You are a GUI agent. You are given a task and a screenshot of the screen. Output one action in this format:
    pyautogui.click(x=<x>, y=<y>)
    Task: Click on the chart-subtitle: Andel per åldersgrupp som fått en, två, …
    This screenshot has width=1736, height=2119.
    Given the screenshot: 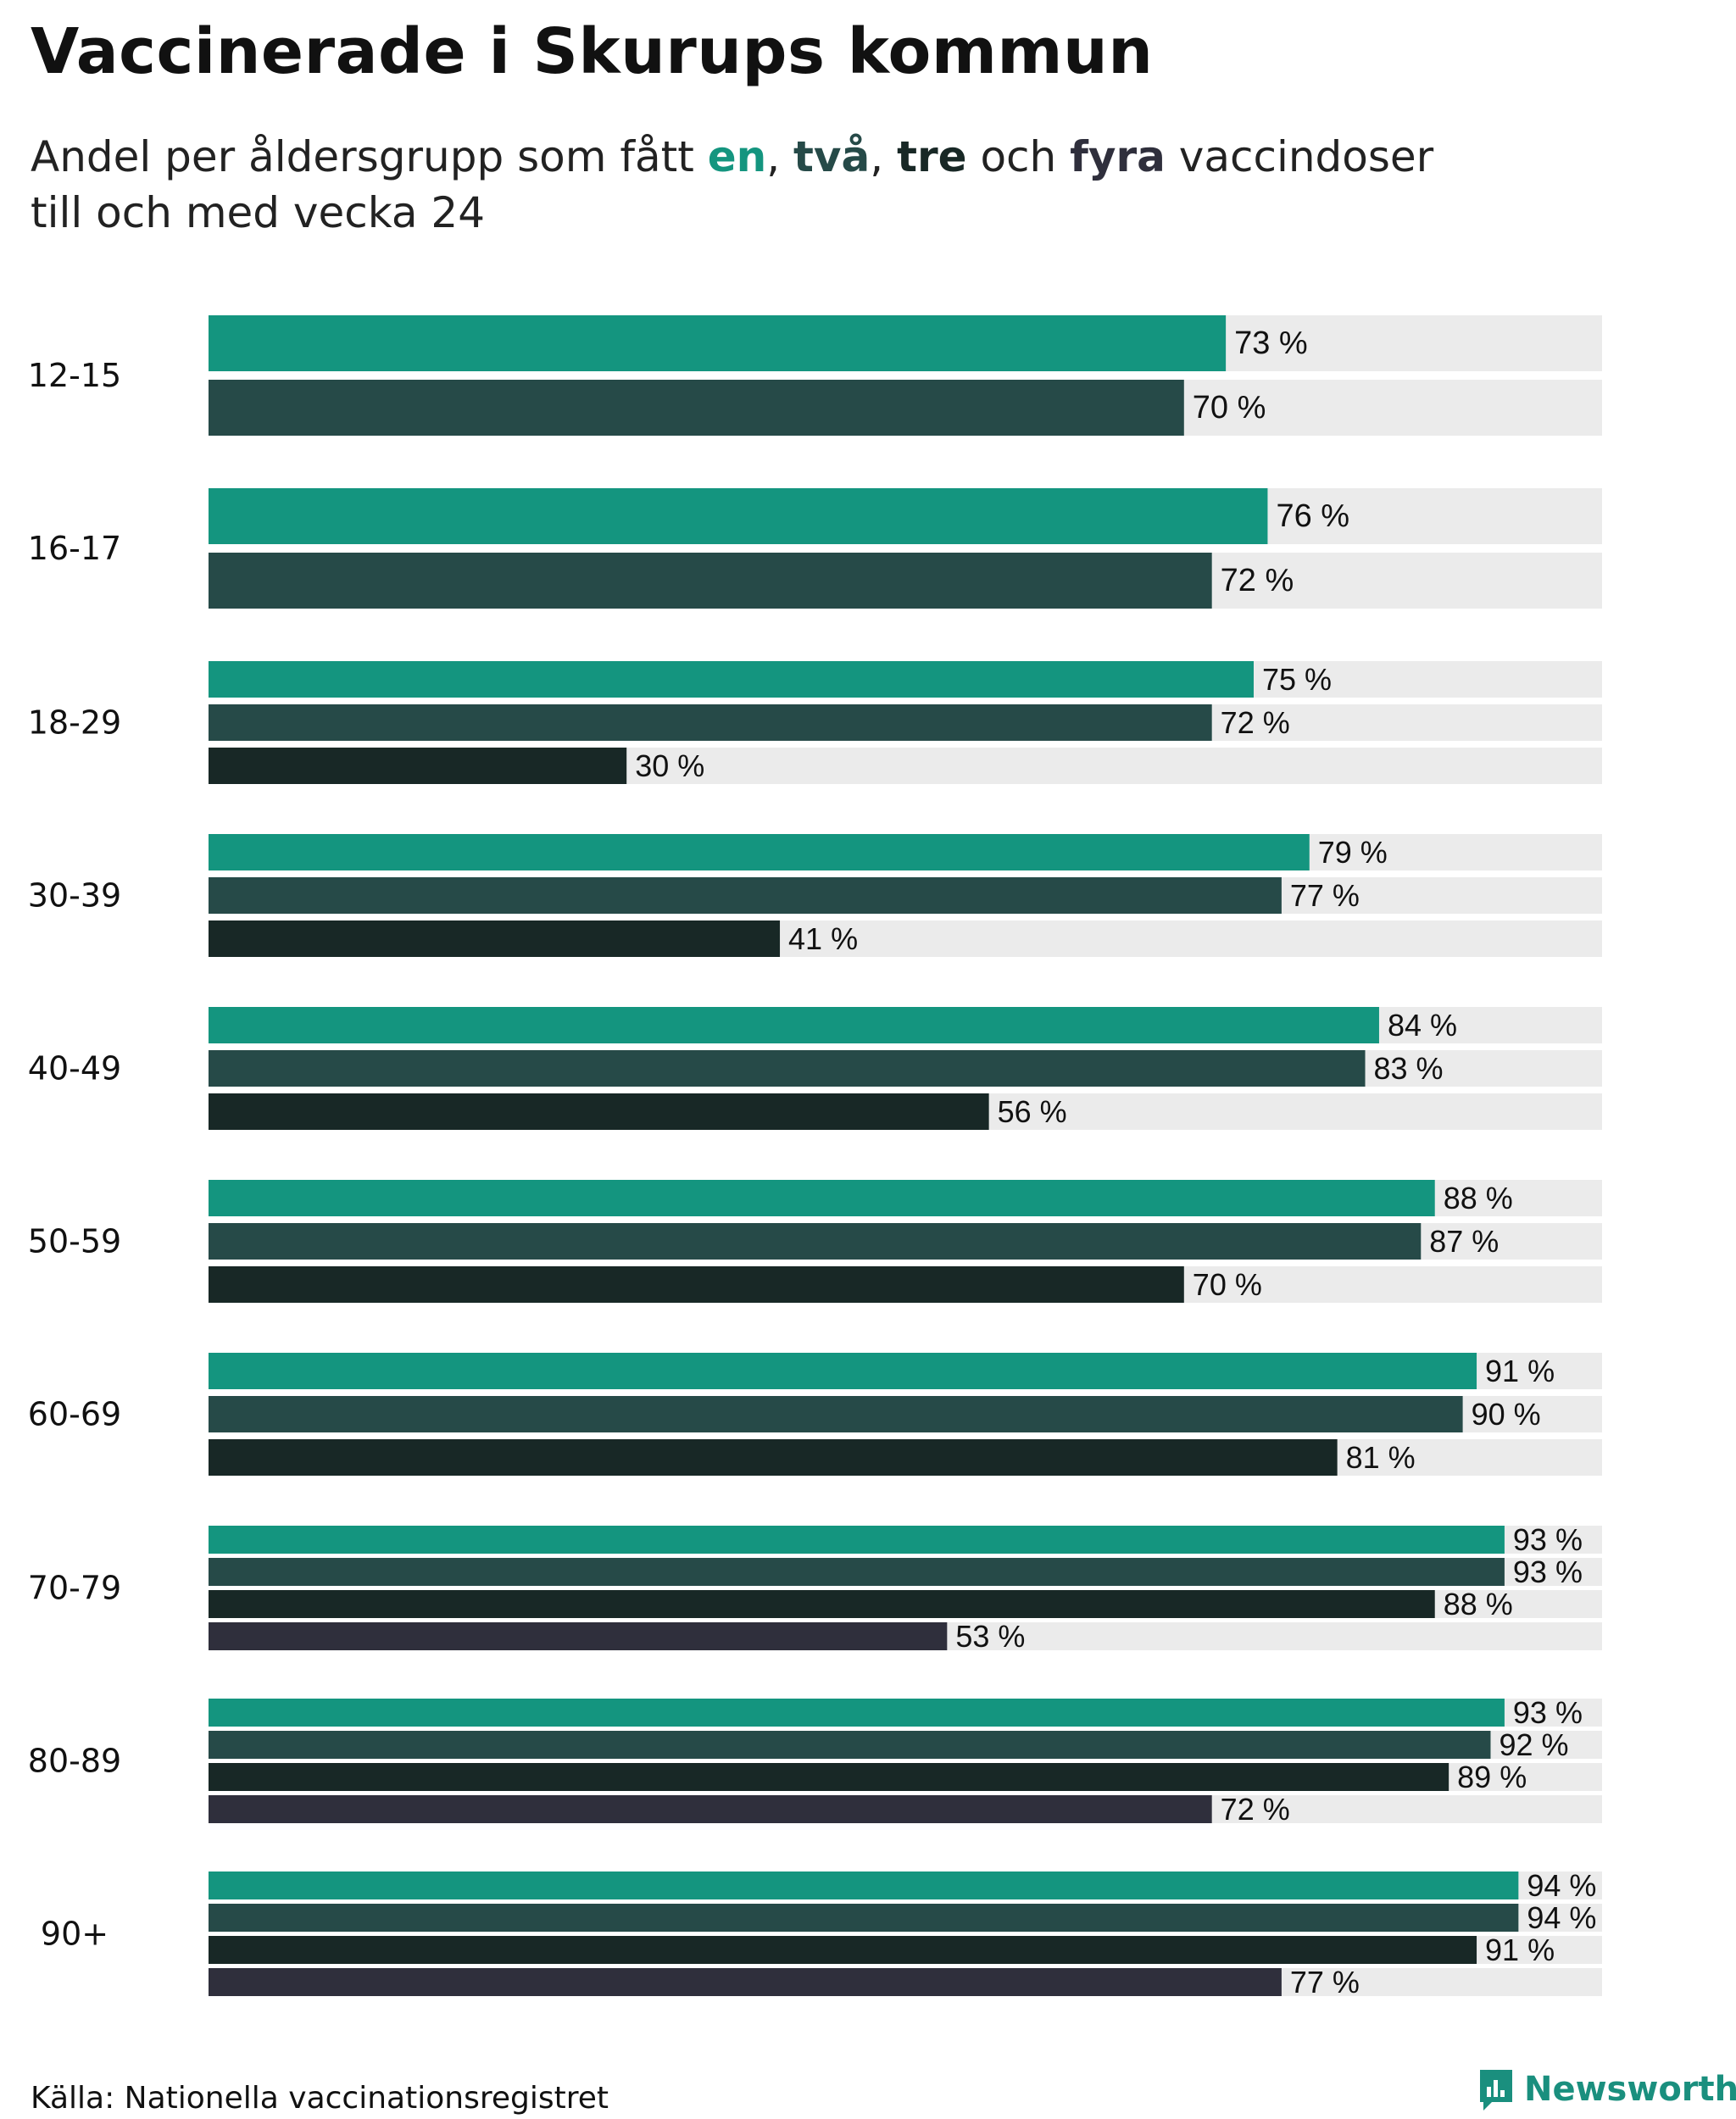 What is the action you would take?
    pyautogui.click(x=836, y=185)
    